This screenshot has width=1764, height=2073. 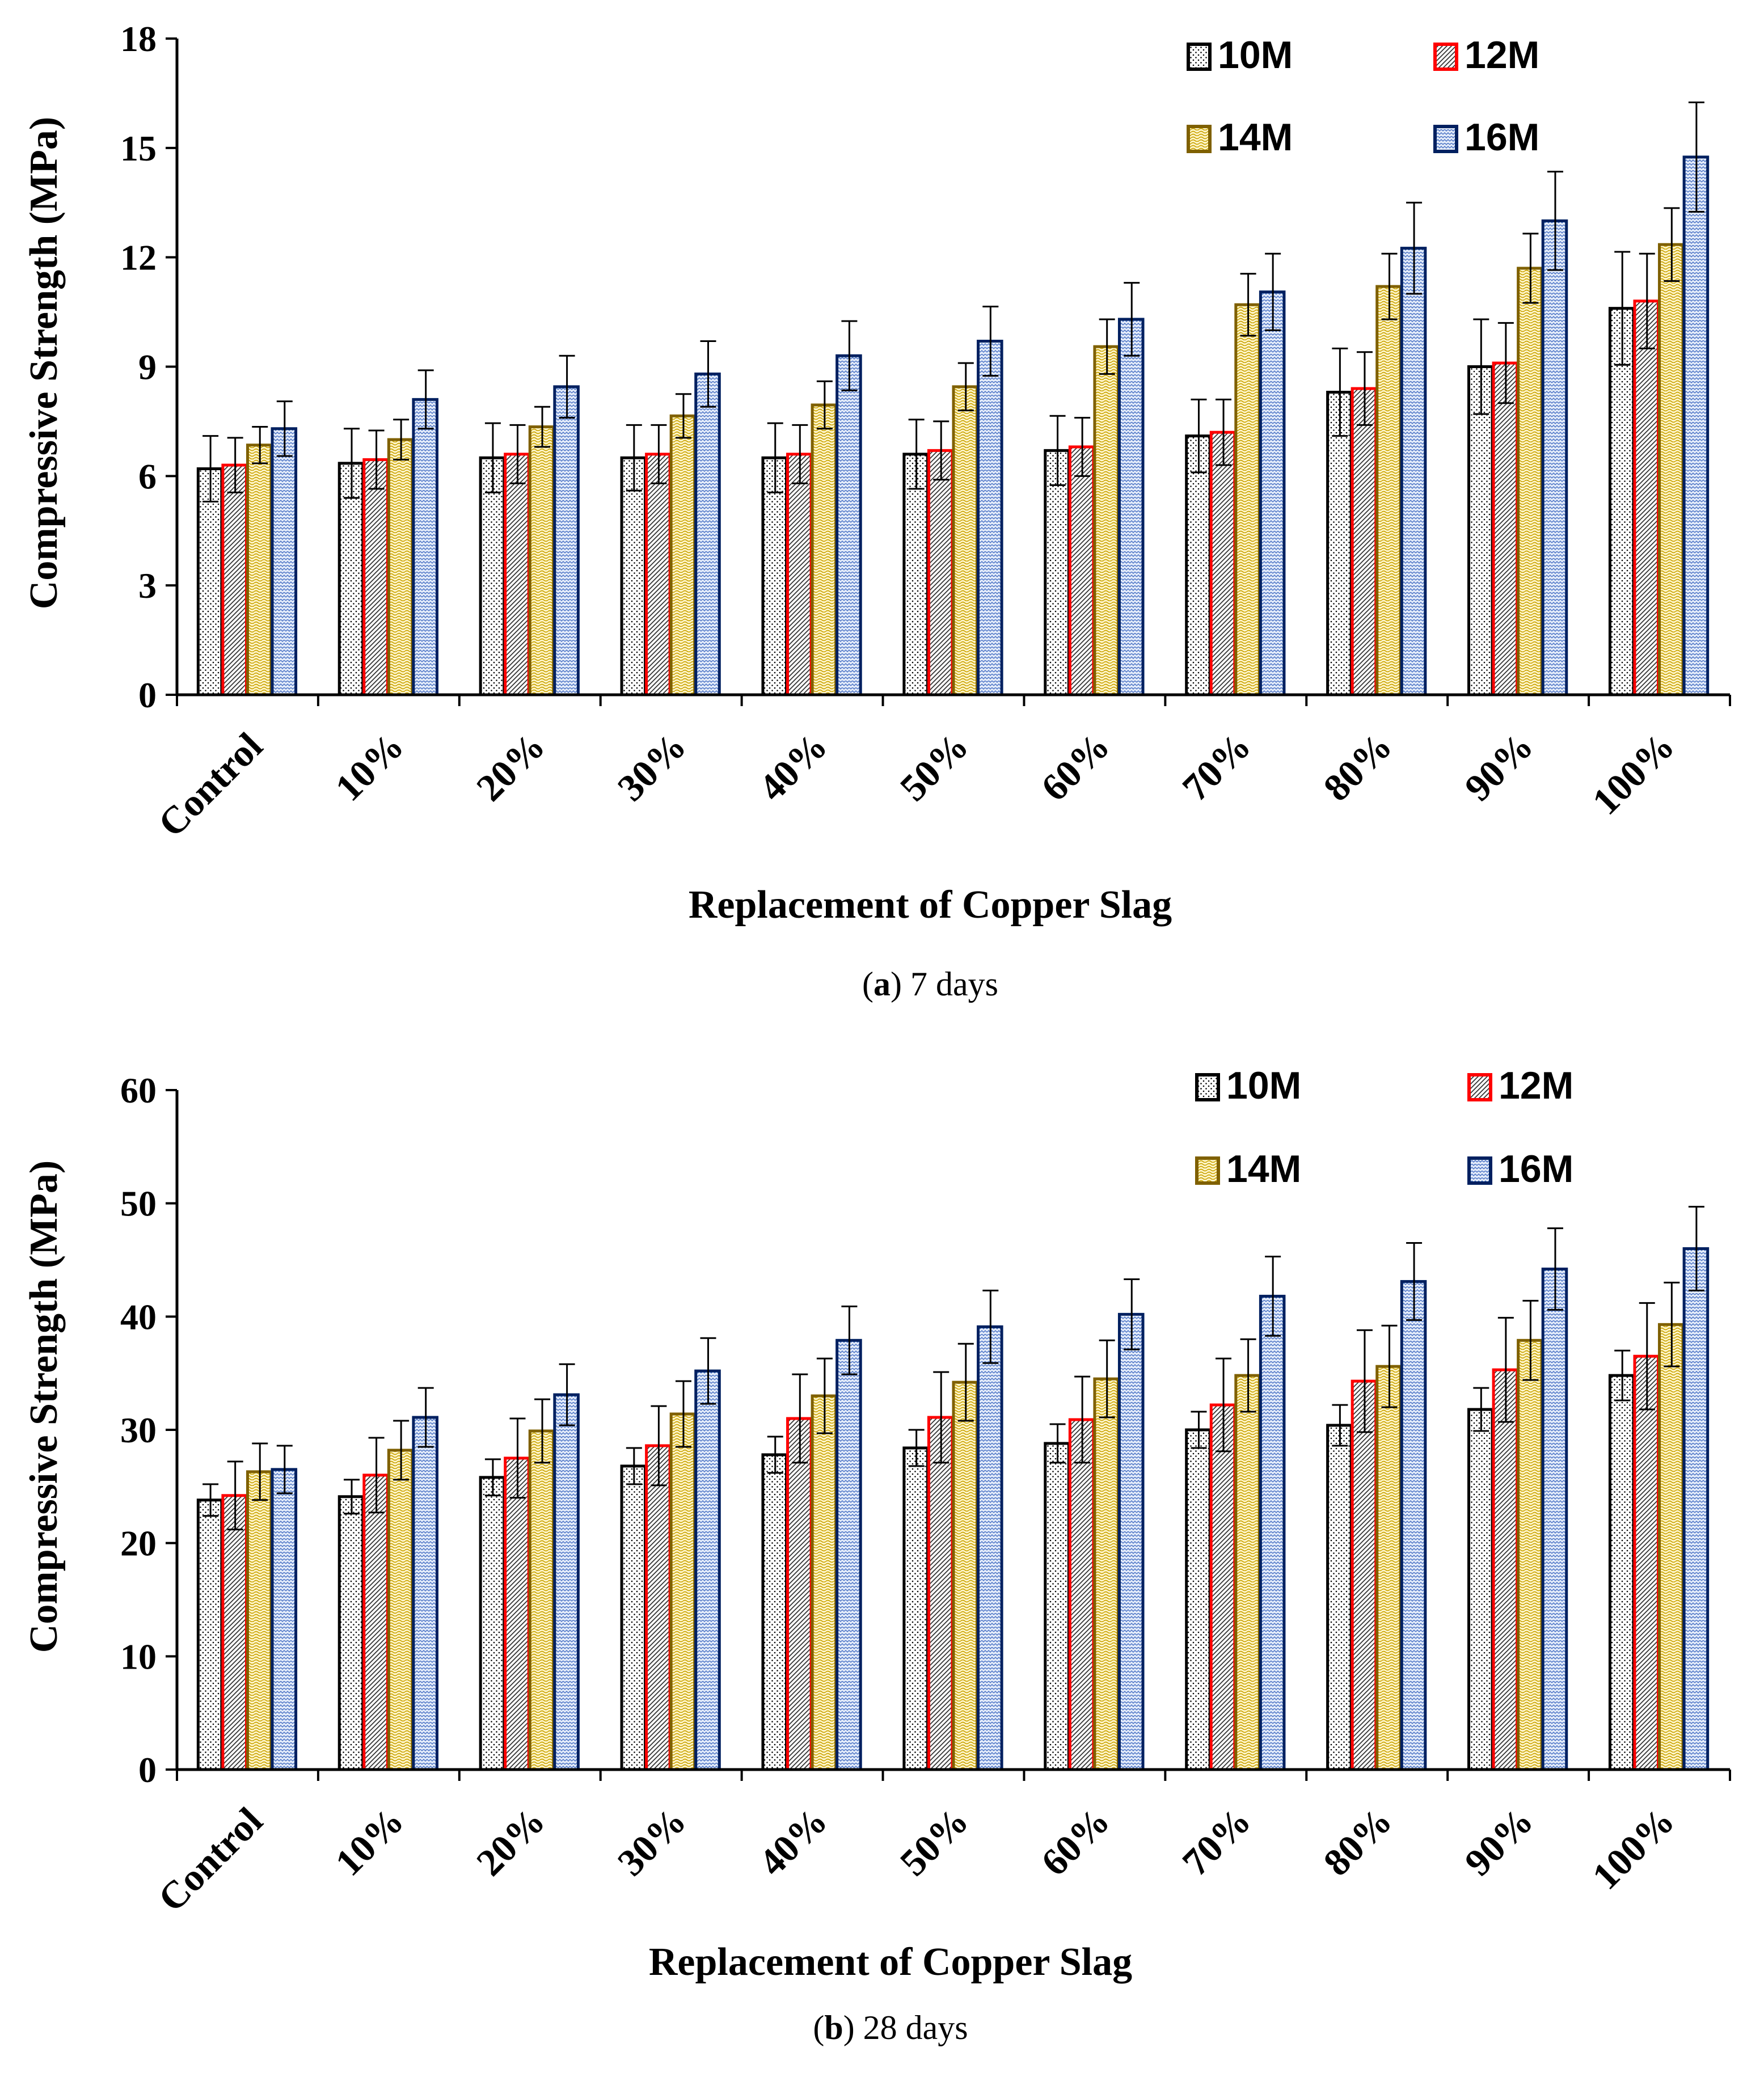 I want to click on y-tick-label: 60, so click(x=138, y=1090).